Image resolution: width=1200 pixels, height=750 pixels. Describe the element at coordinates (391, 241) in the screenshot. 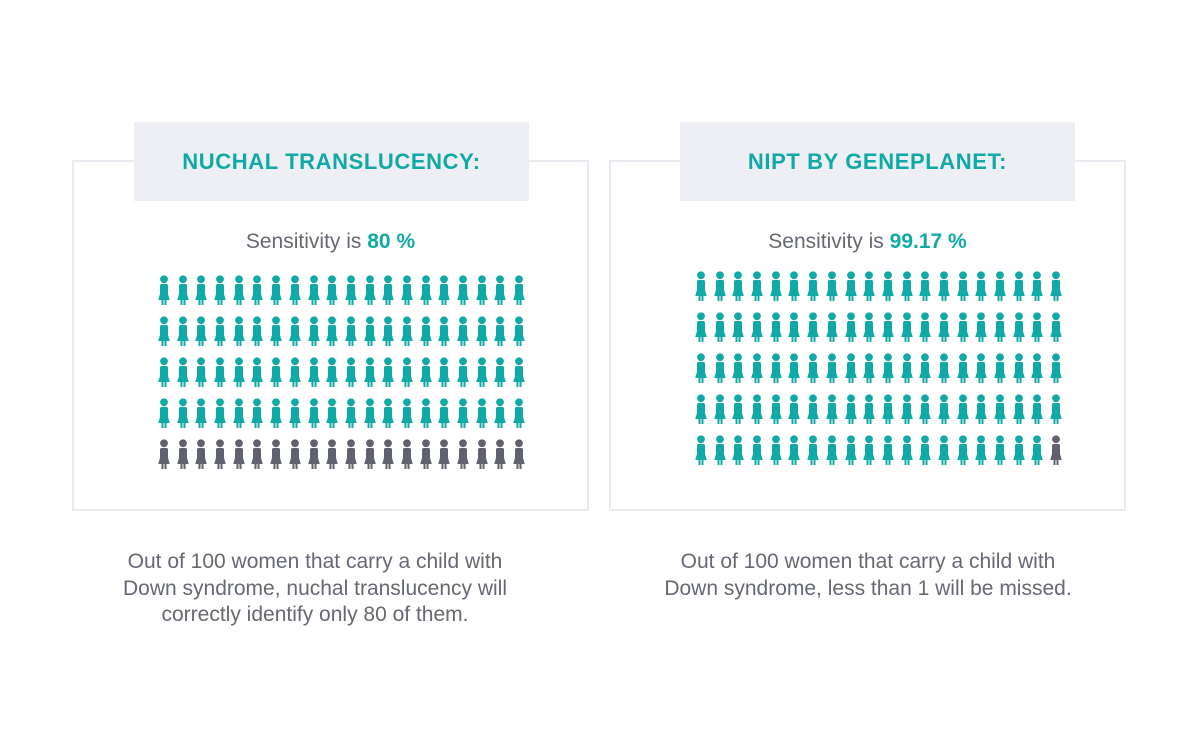

I see `sensitivity-value: 80 %` at that location.